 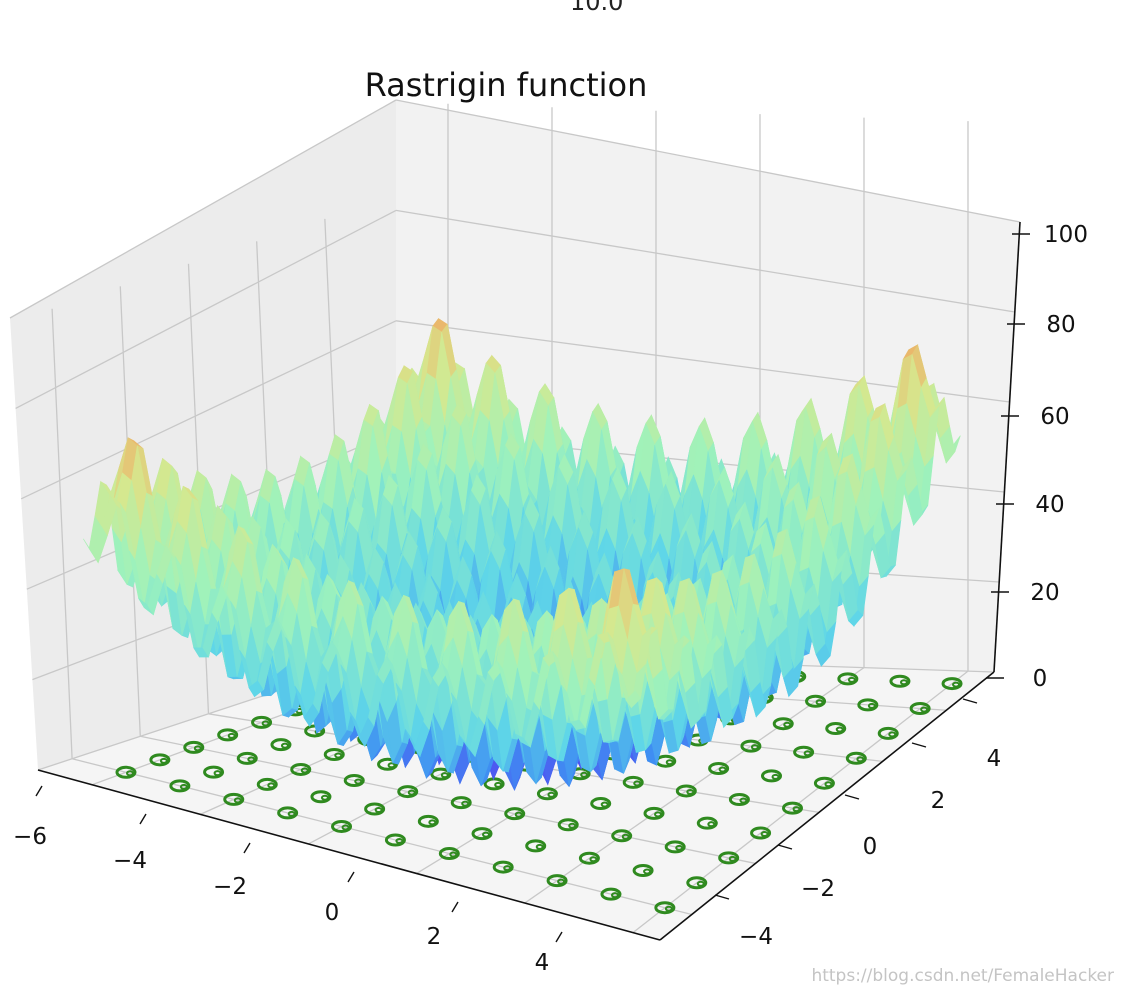 I want to click on grid-line-y-floor, so click(x=448, y=800).